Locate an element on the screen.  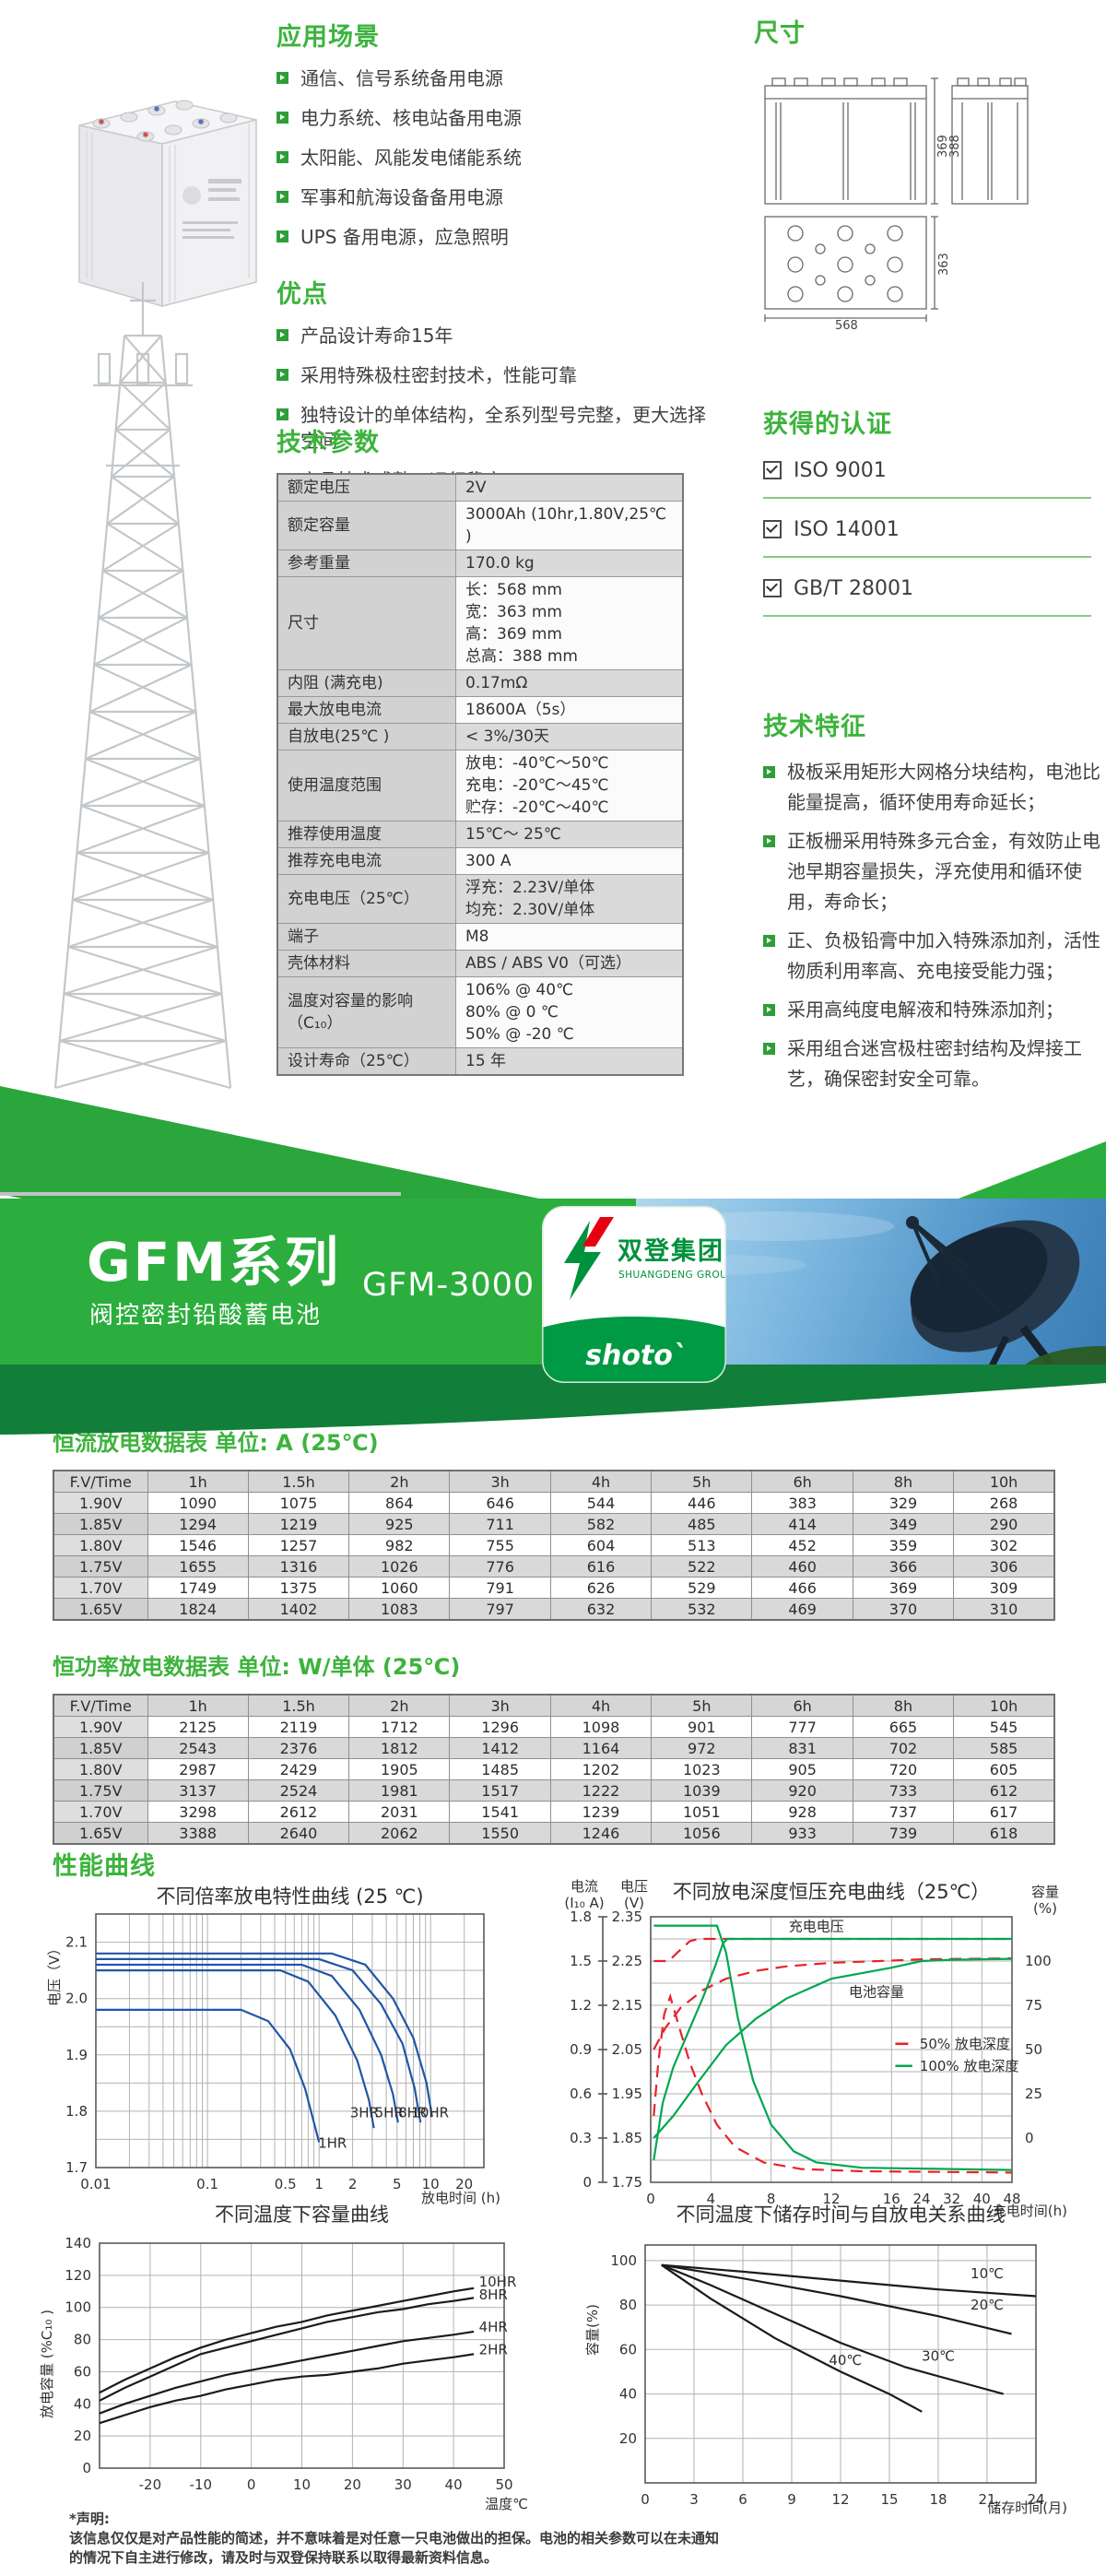
table-cell: 1164 is located at coordinates (601, 1748).